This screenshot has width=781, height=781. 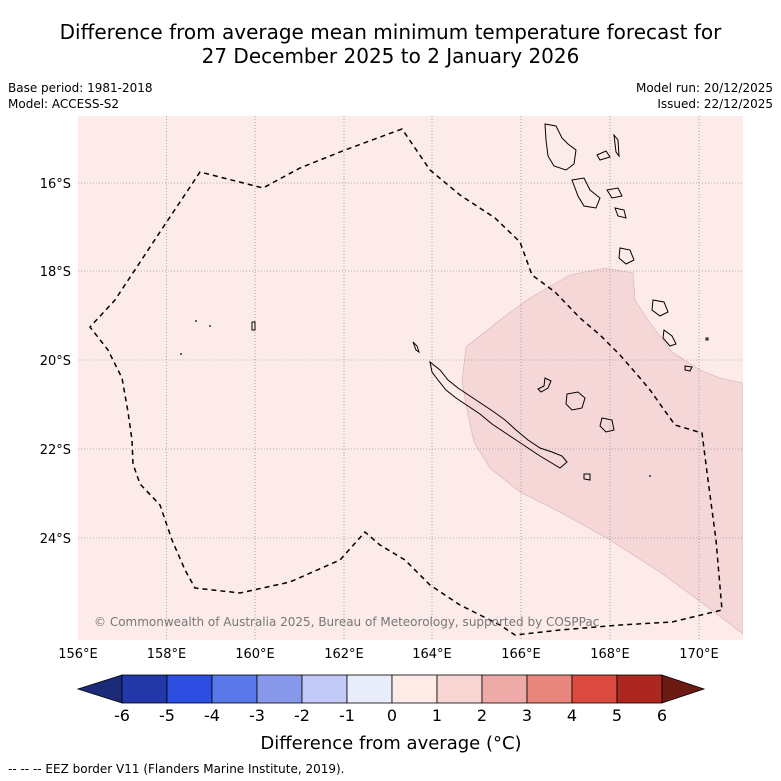 What do you see at coordinates (614, 193) in the screenshot?
I see `ambrym-island` at bounding box center [614, 193].